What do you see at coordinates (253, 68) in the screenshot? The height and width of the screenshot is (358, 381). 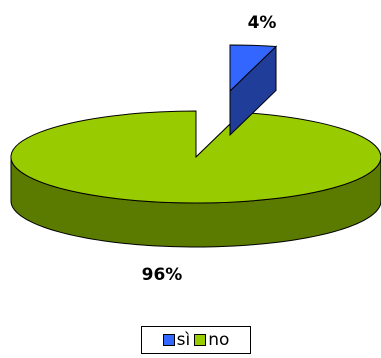 I see `pie-top-si` at bounding box center [253, 68].